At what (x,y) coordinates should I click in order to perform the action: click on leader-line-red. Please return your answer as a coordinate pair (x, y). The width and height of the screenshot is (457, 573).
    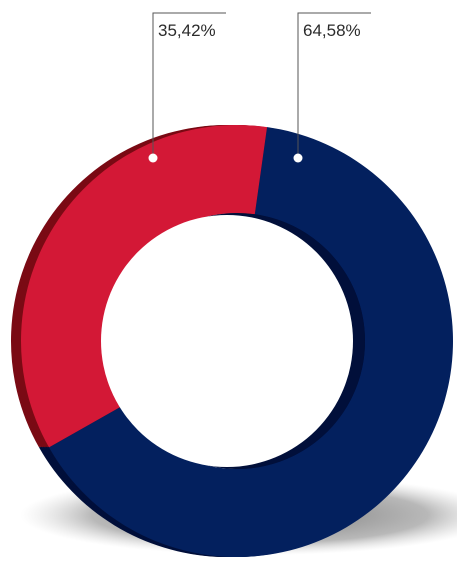
    Looking at the image, I should click on (189, 85).